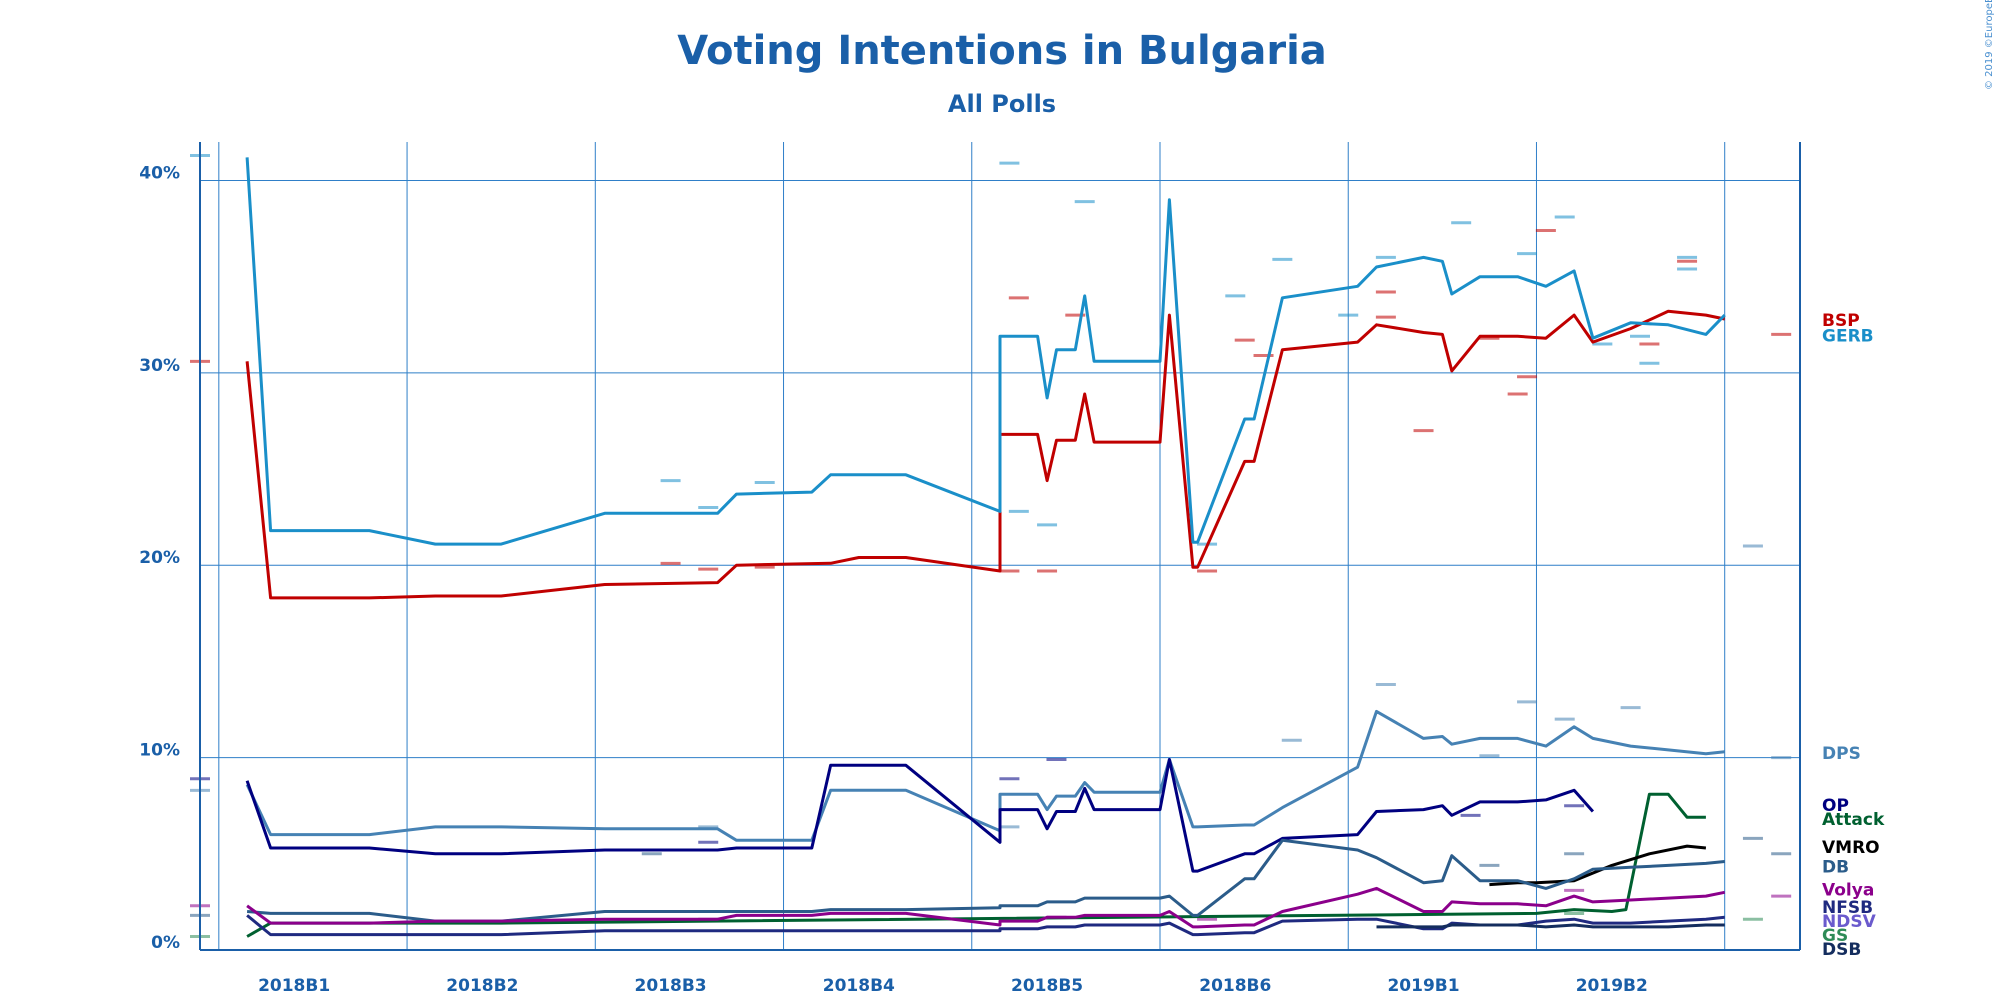 The image size is (2000, 1000). Describe the element at coordinates (482, 986) in the screenshot. I see `x-tick-label: 2018B2` at that location.